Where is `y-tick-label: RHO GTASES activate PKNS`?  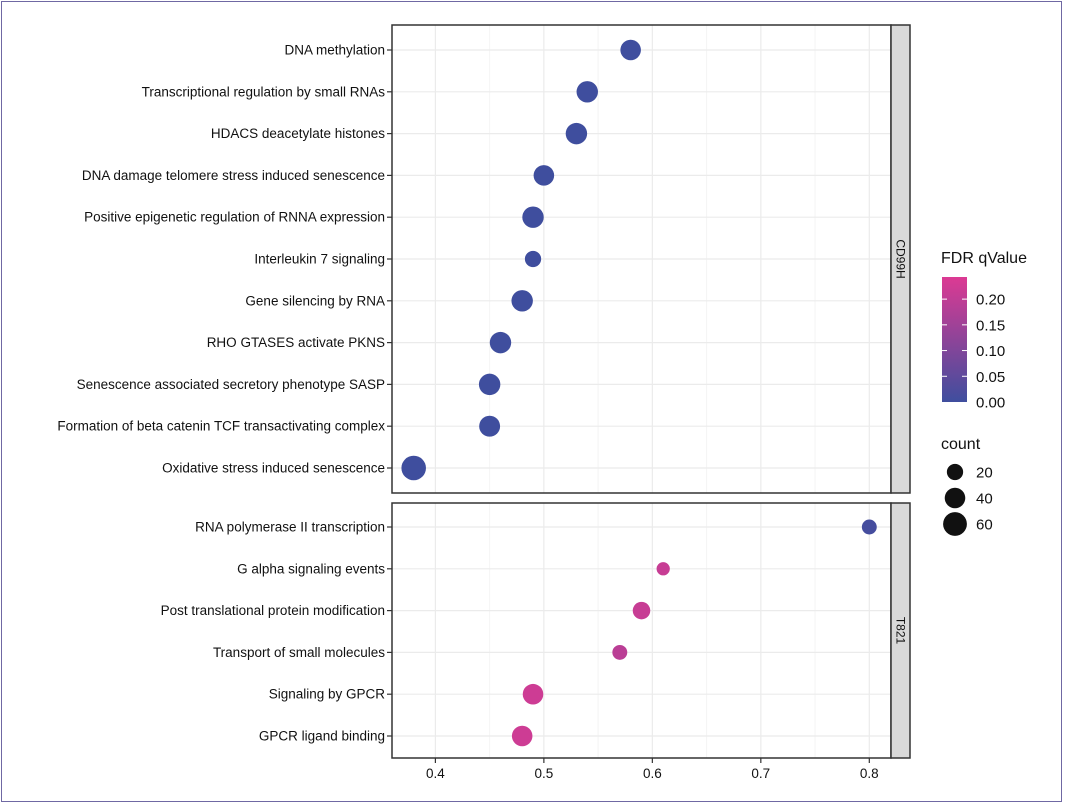
y-tick-label: RHO GTASES activate PKNS is located at coordinates (296, 342).